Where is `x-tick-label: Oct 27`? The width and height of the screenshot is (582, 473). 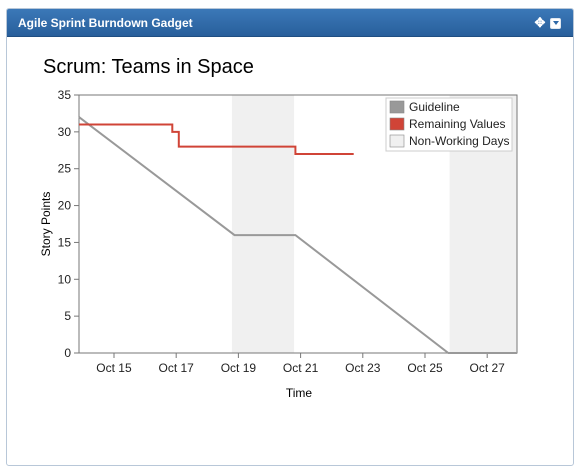 x-tick-label: Oct 27 is located at coordinates (488, 368).